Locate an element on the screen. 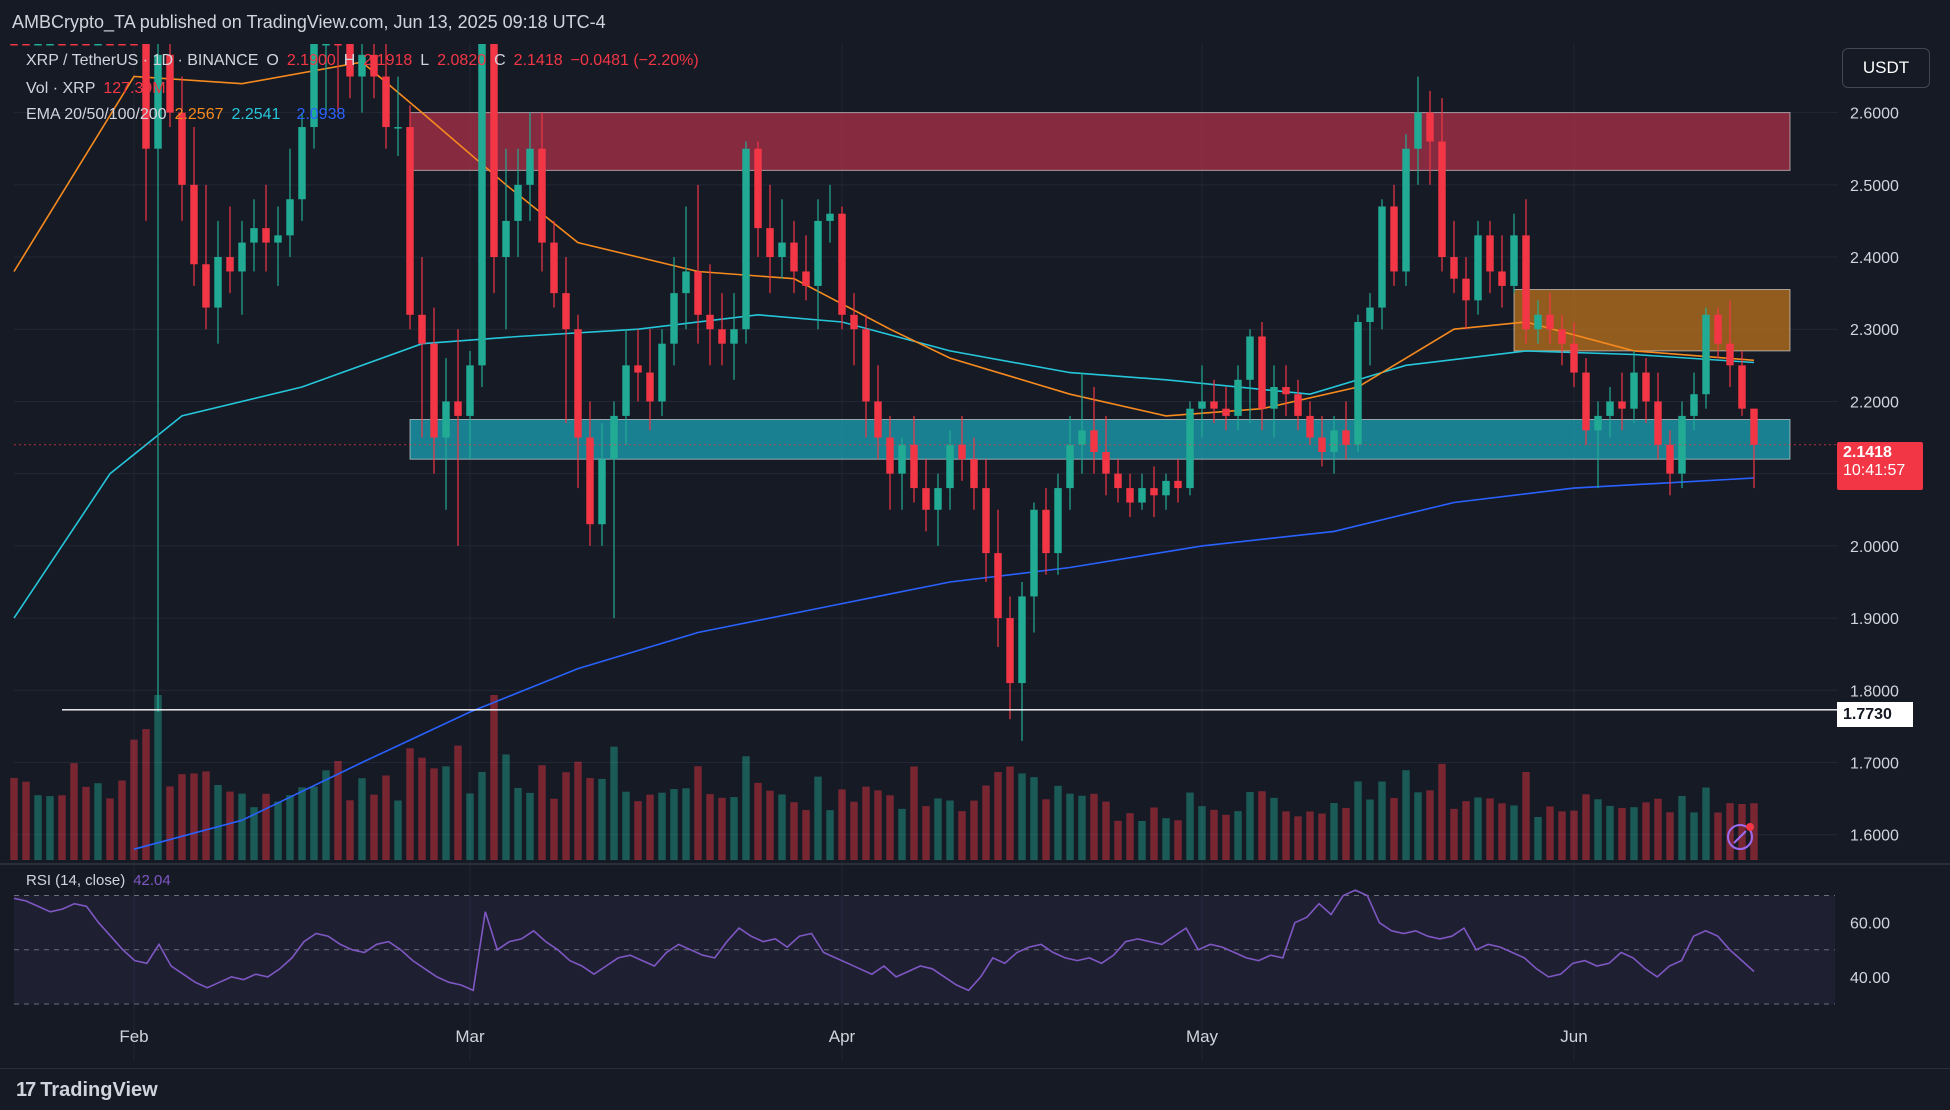 The image size is (1950, 1110). legend-rsi-value: 42.04 is located at coordinates (152, 880).